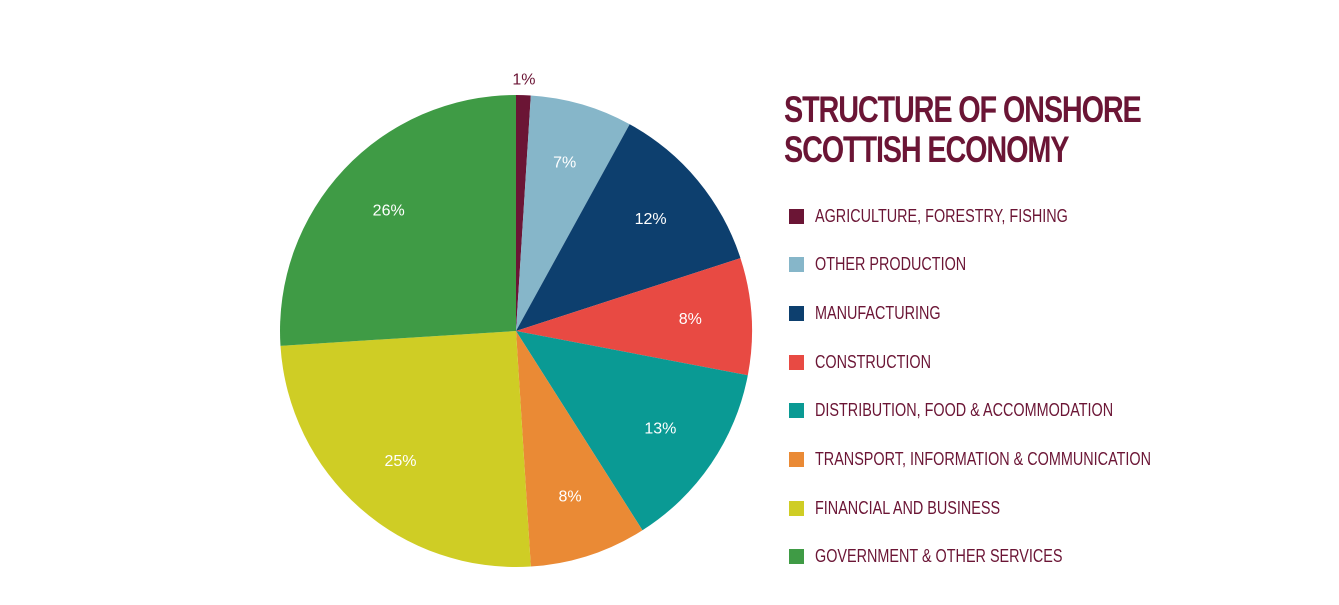 Image resolution: width=1339 pixels, height=605 pixels. What do you see at coordinates (796, 459) in the screenshot?
I see `legend-swatch-transport` at bounding box center [796, 459].